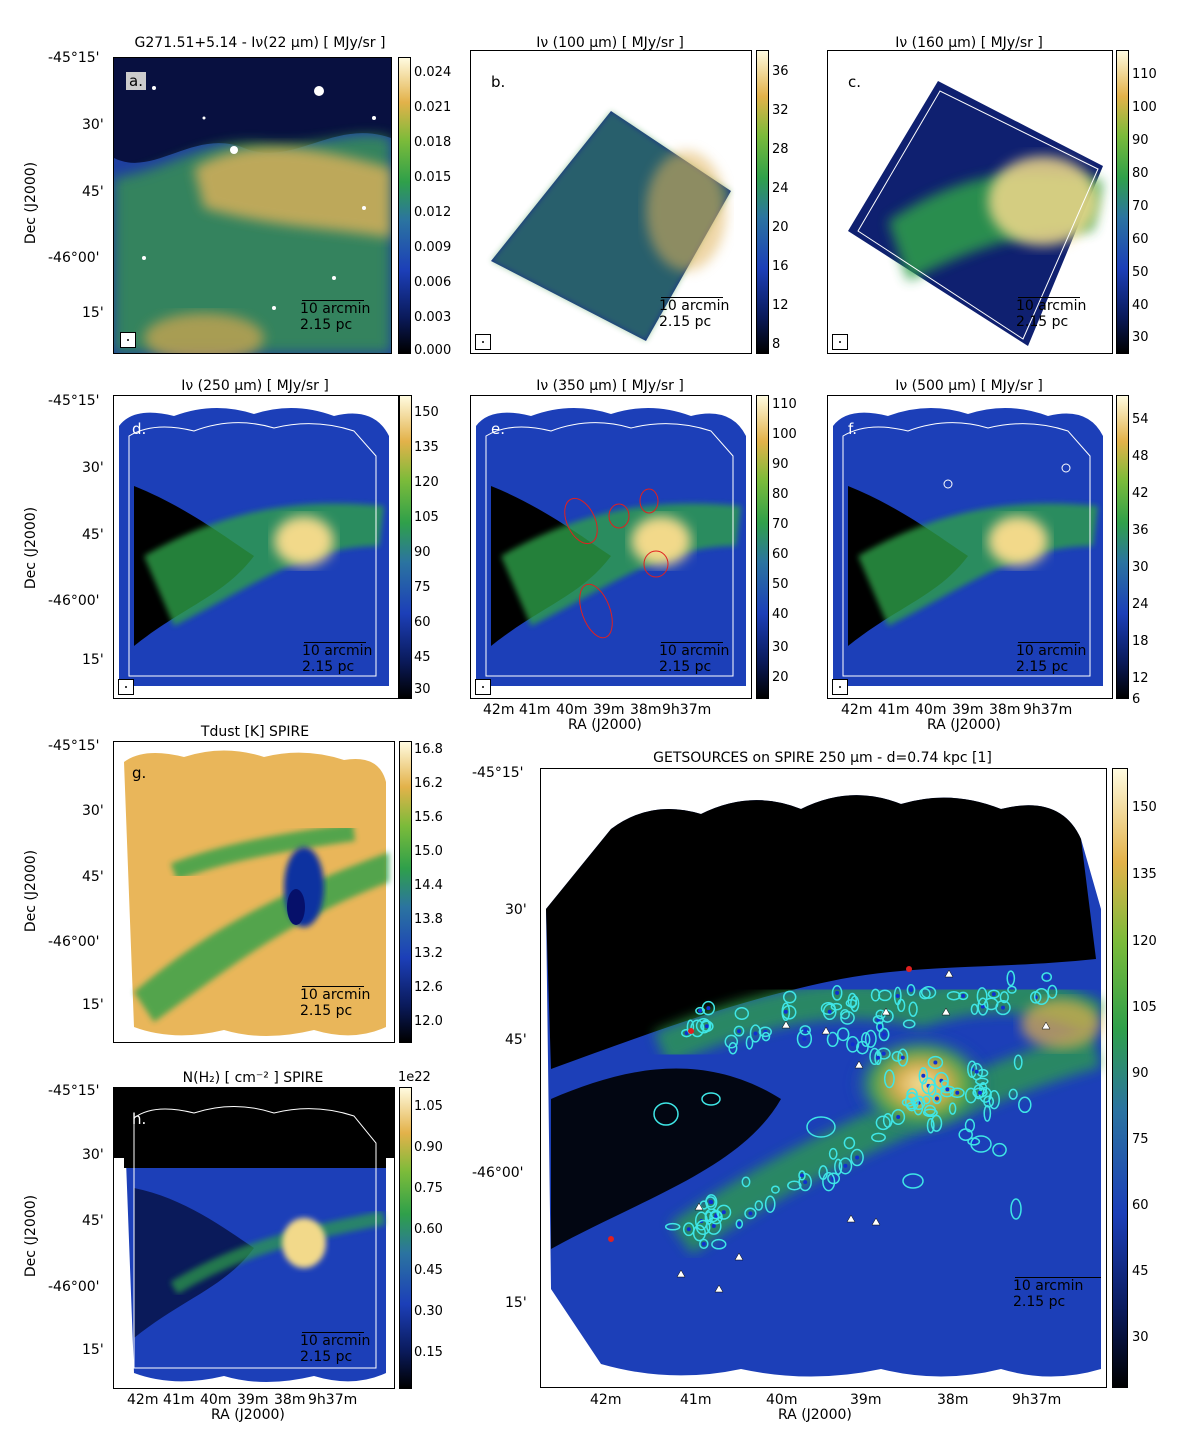 This screenshot has height=1439, width=1200. I want to click on cbar-tick: 15.6, so click(428, 817).